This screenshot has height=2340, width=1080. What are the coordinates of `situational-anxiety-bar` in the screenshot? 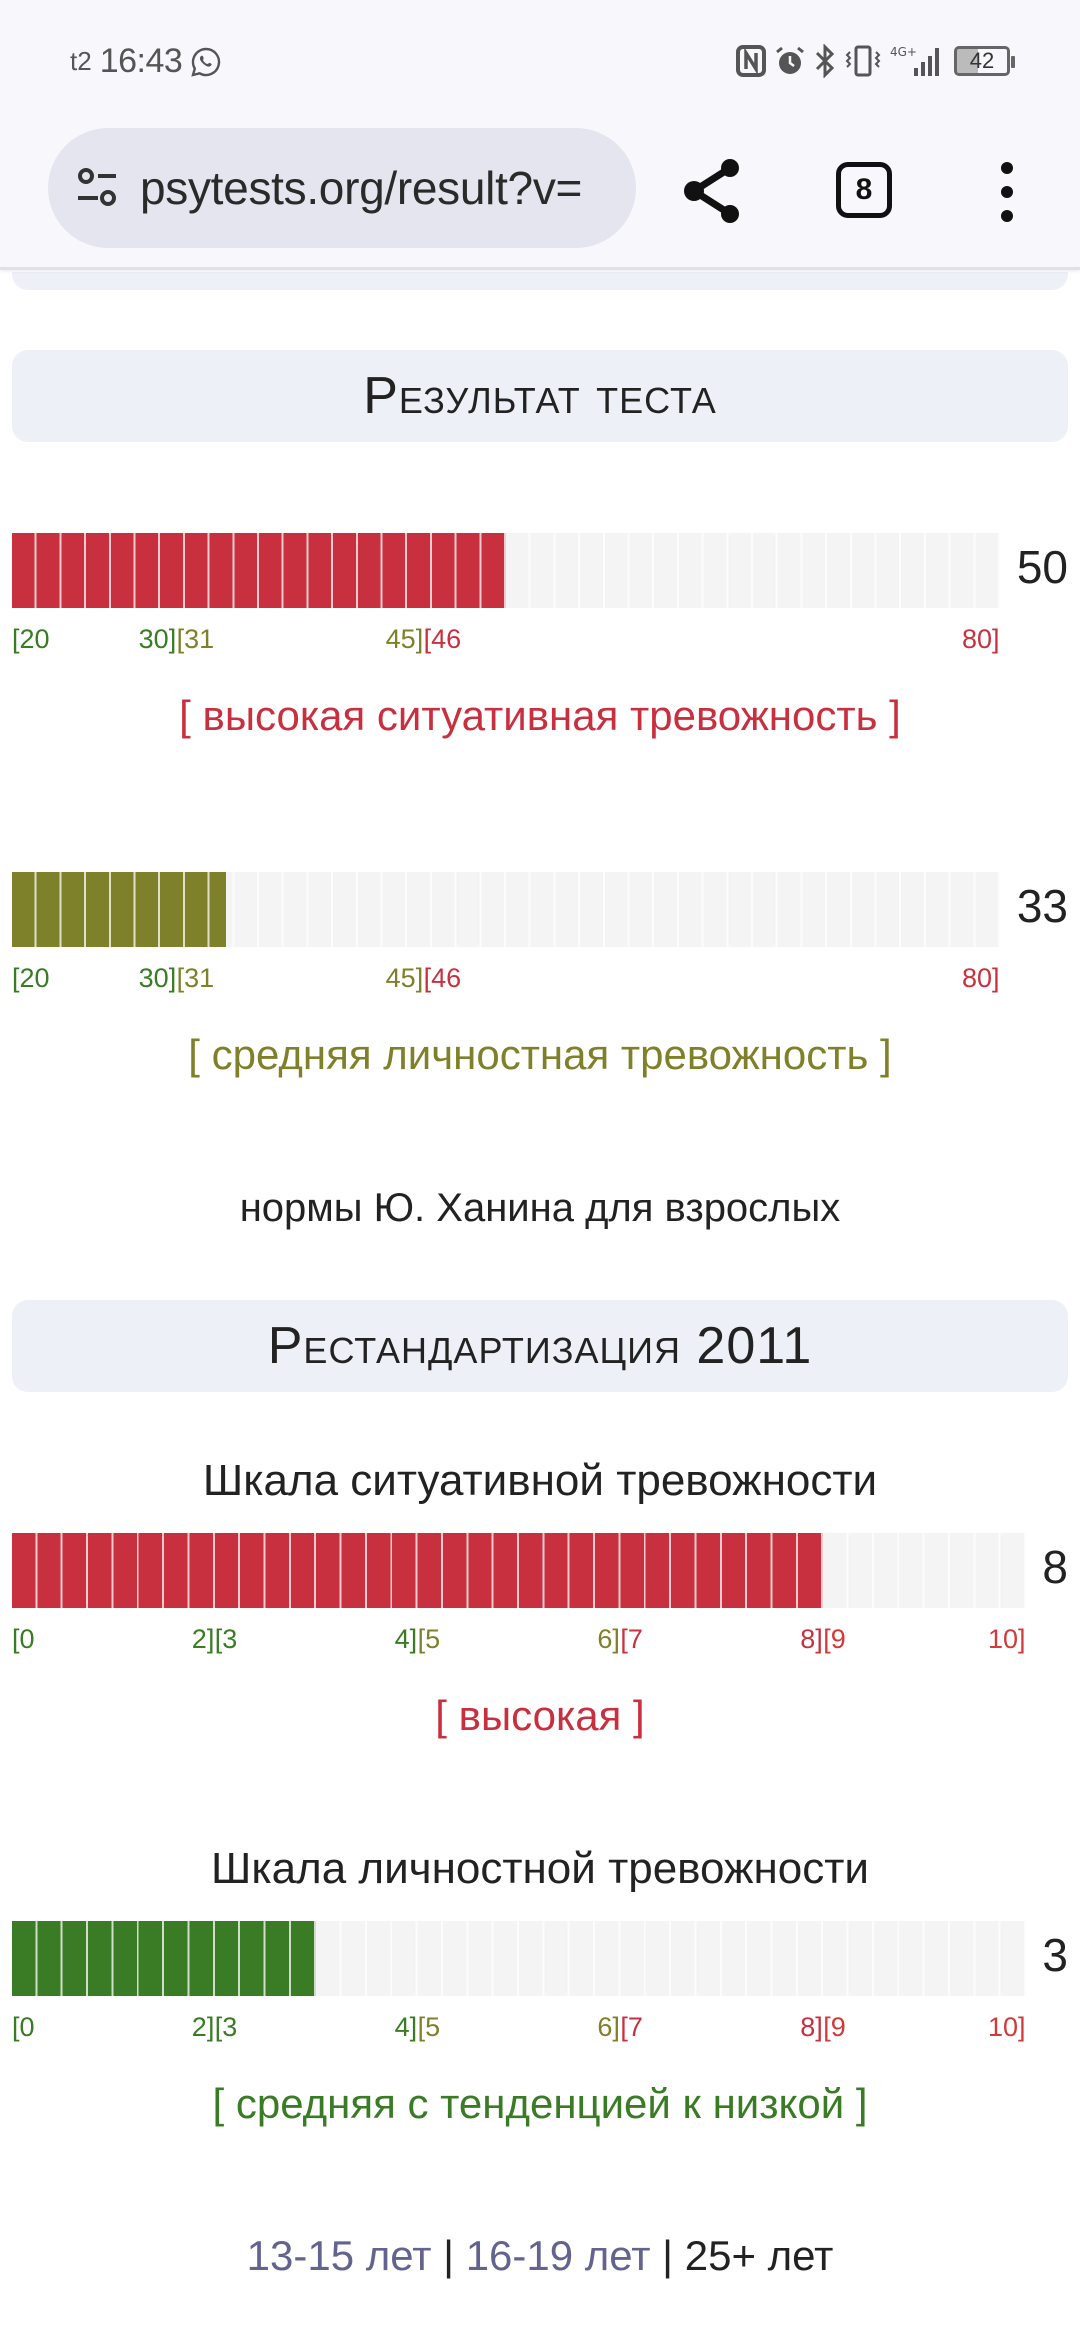 It's located at (506, 570).